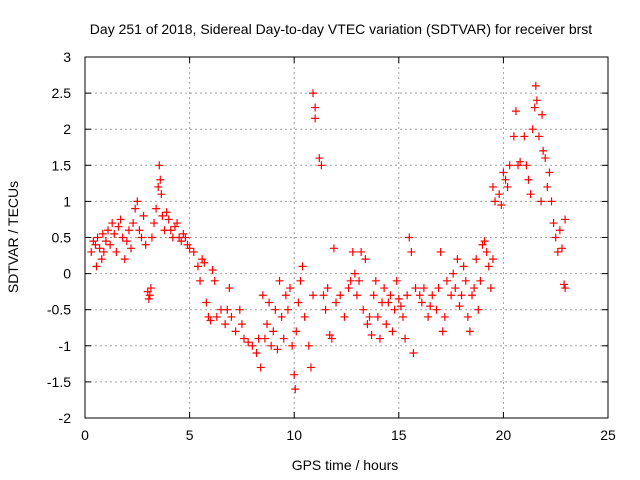 This screenshot has height=480, width=640. I want to click on x-tick-label: 10, so click(294, 435).